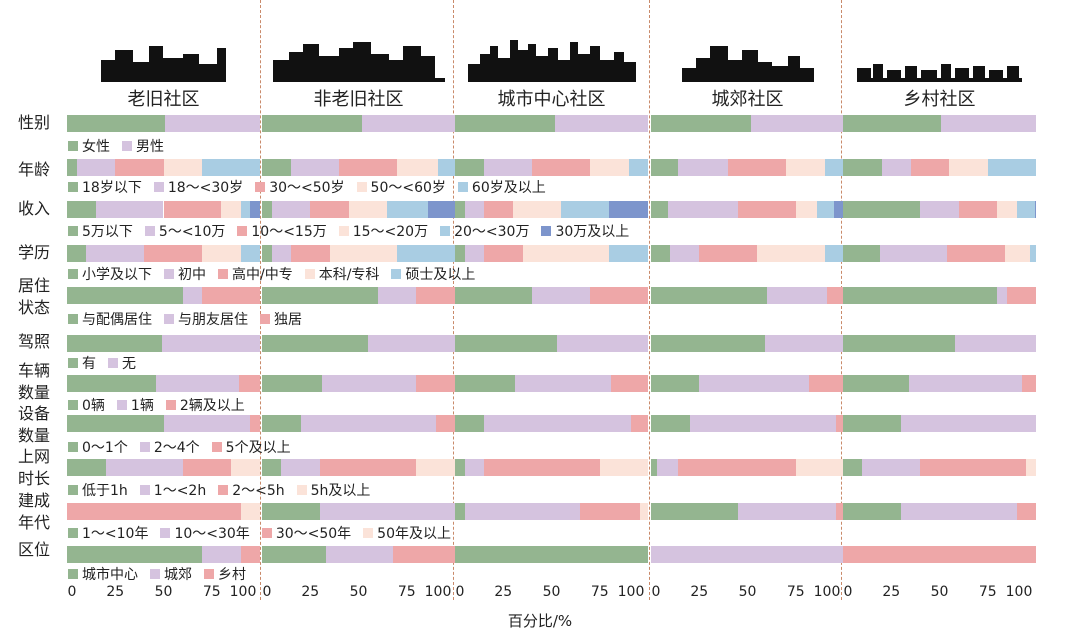  Describe the element at coordinates (116, 146) in the screenshot. I see `legend: 女性 男性` at that location.